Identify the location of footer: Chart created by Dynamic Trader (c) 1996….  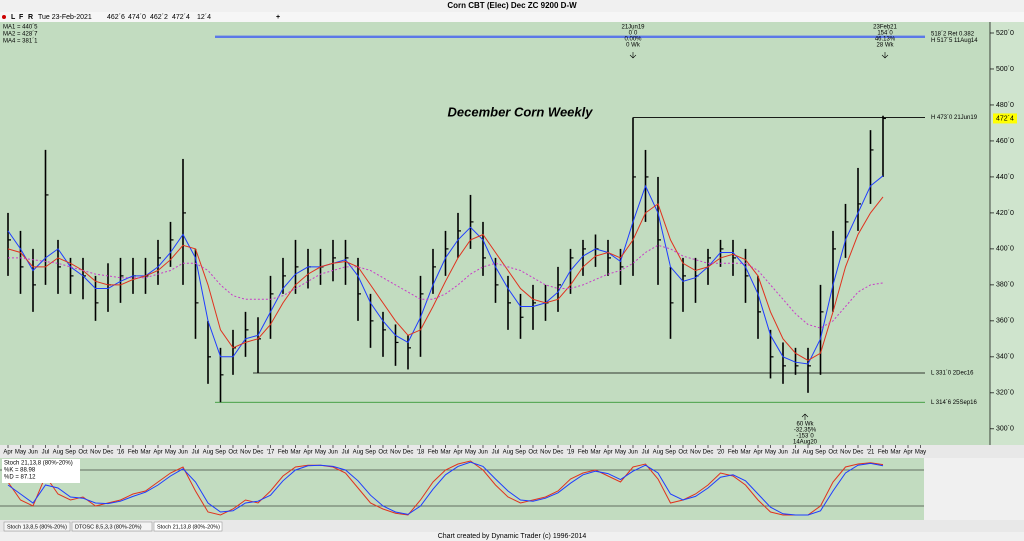
(512, 536).